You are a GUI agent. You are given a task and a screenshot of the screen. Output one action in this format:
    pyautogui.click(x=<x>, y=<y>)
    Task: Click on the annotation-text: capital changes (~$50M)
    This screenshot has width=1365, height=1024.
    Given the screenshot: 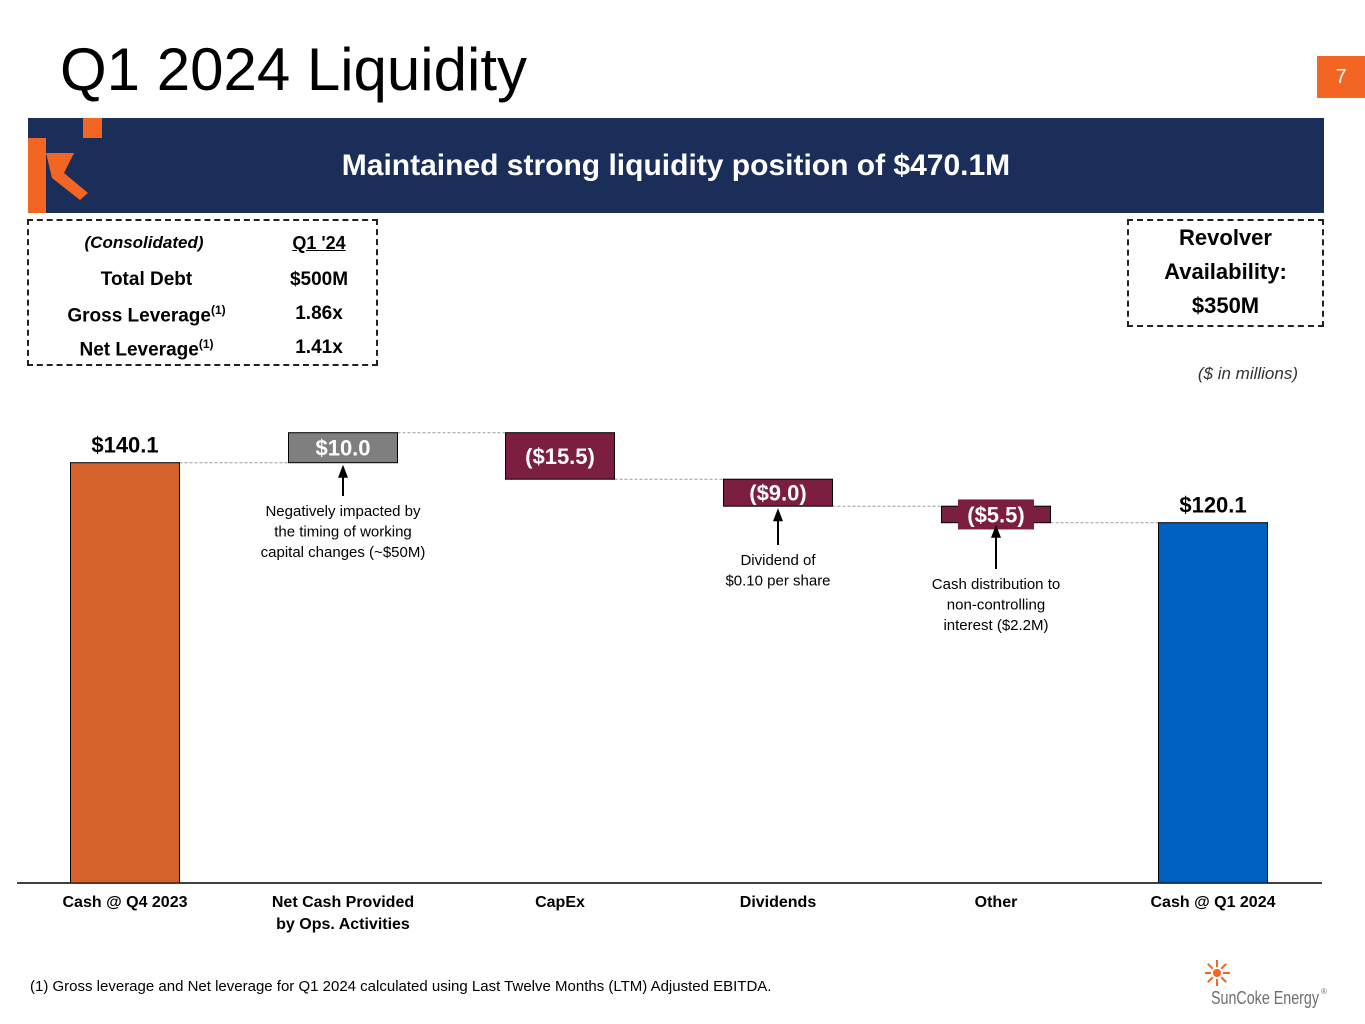 What is the action you would take?
    pyautogui.click(x=343, y=552)
    